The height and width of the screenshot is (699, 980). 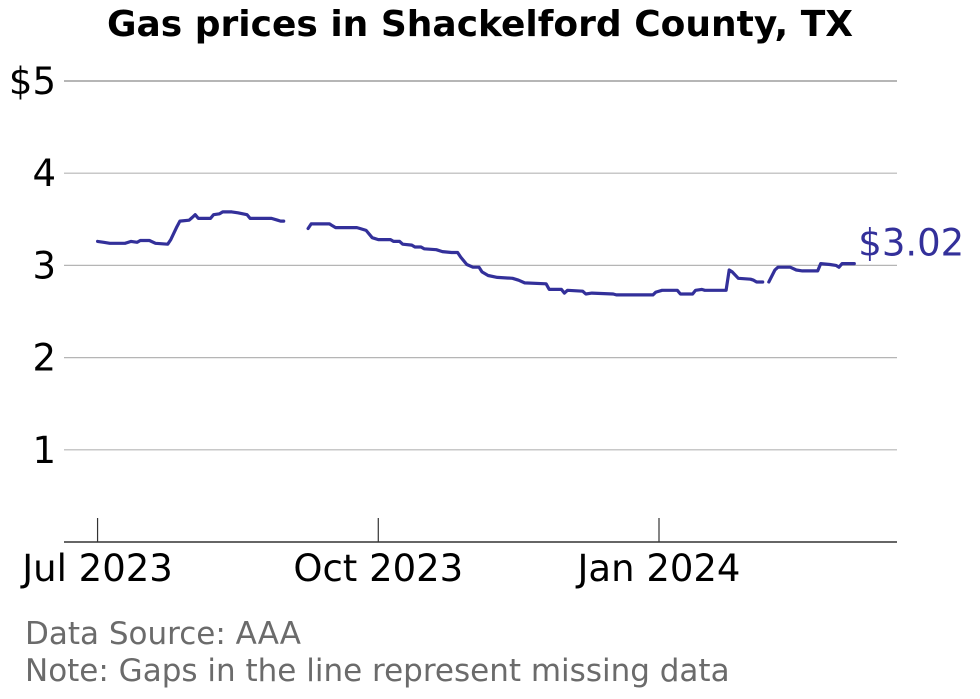 I want to click on x-tick-label: Oct 2023, so click(x=378, y=568).